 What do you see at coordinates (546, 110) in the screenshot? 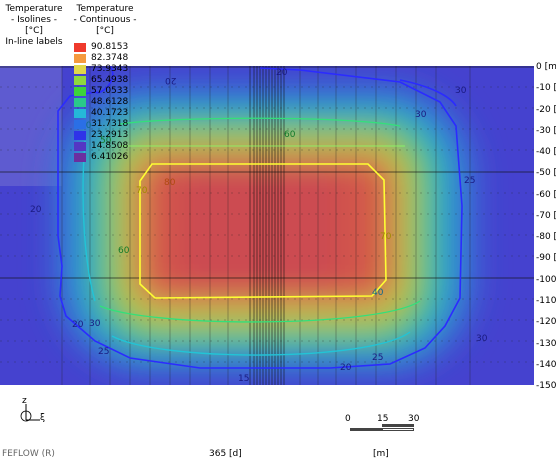
I see `y-axis-tick: -20 [m]` at bounding box center [546, 110].